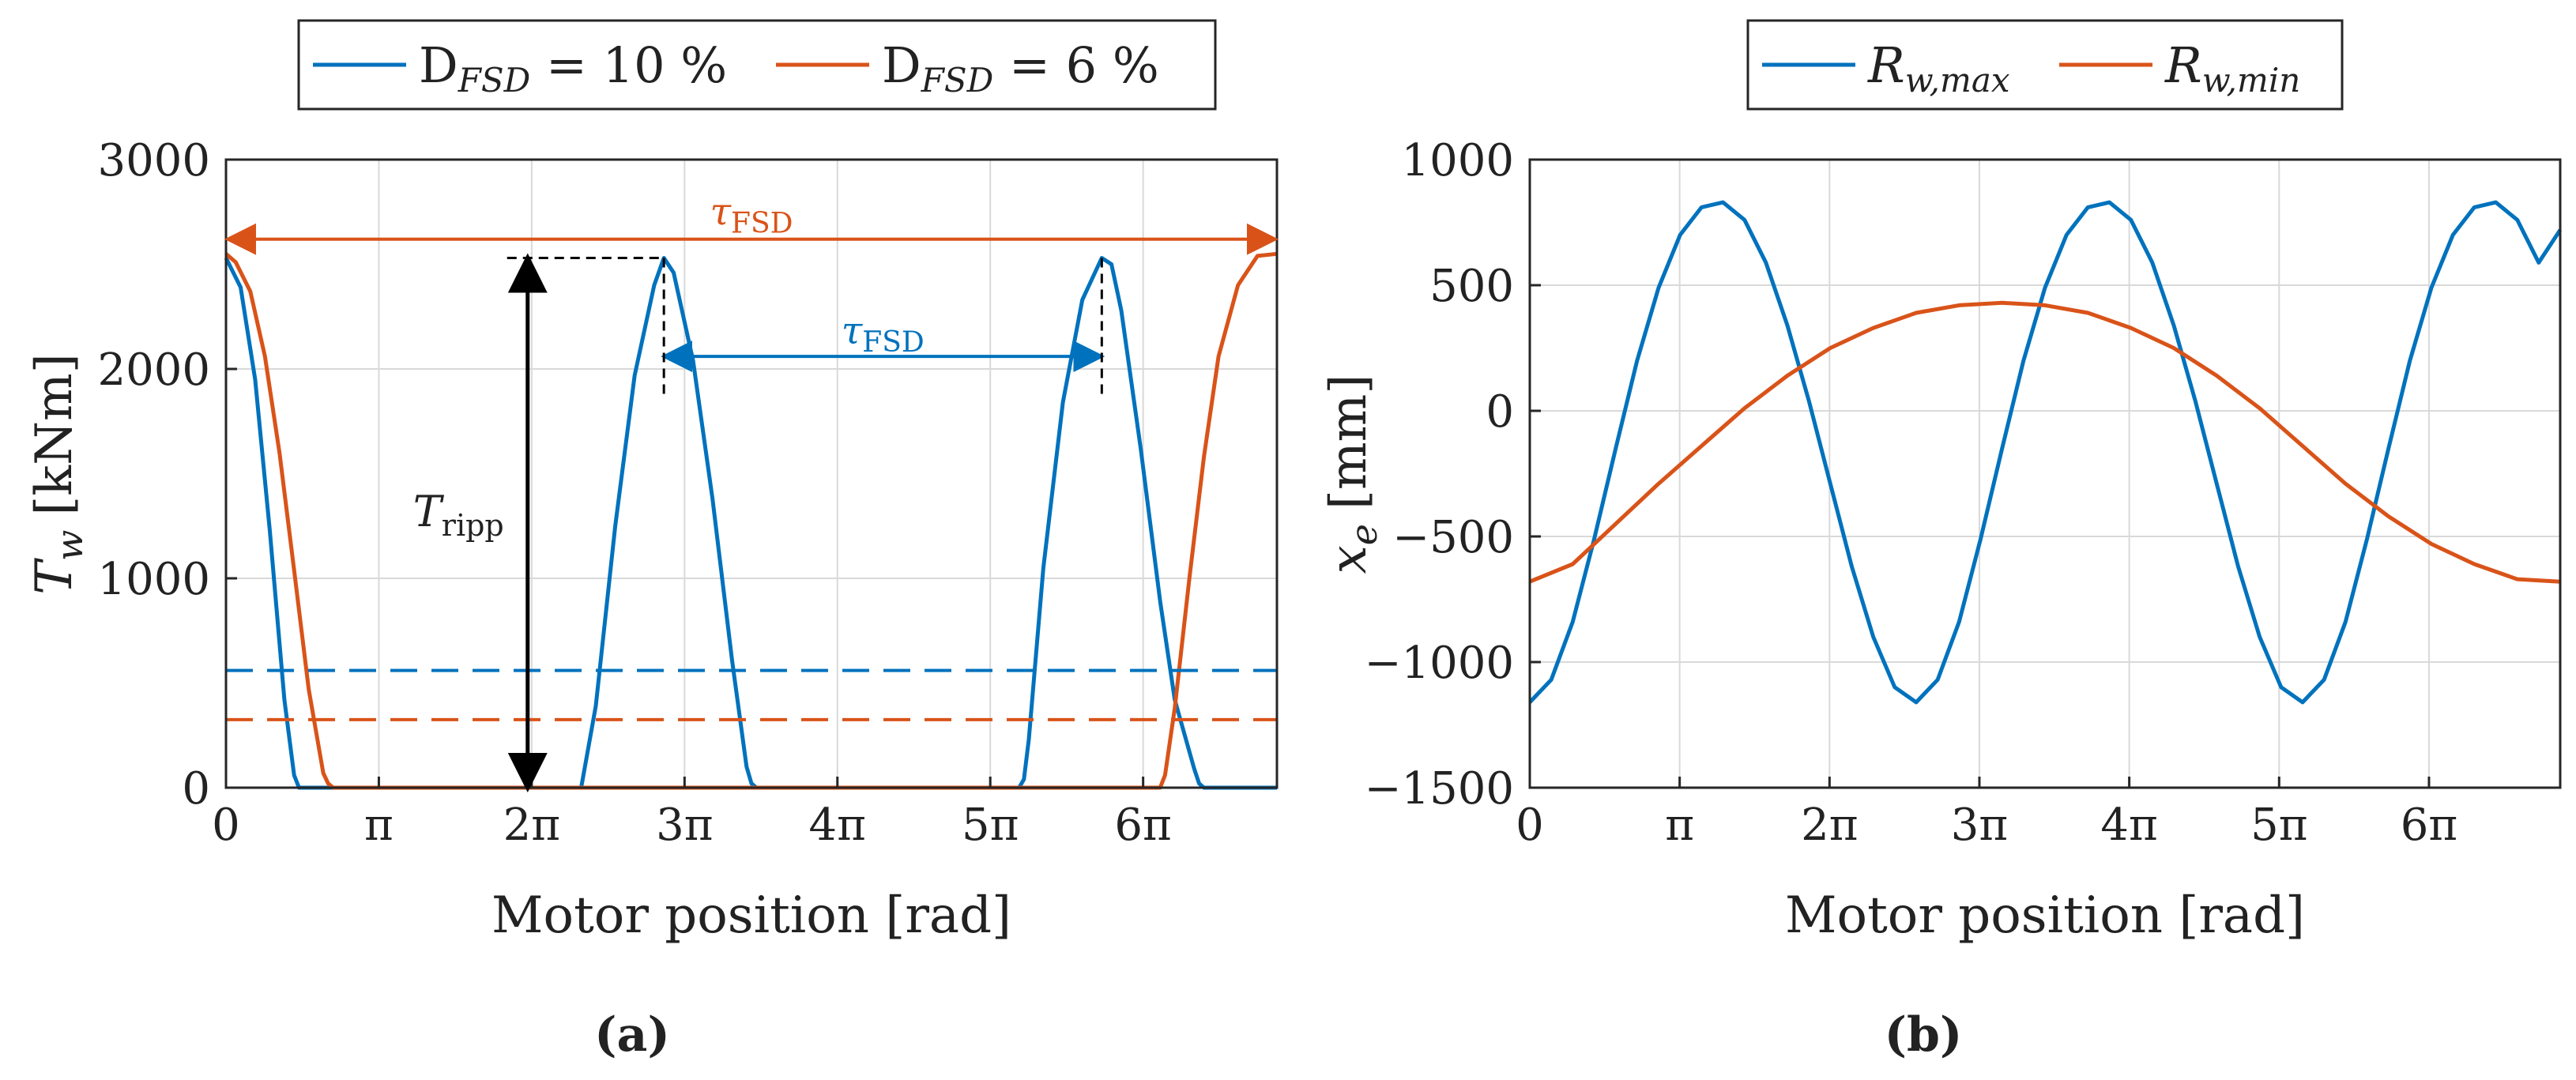 Image resolution: width=2576 pixels, height=1080 pixels. What do you see at coordinates (632, 1035) in the screenshot?
I see `panel-label-a: (a)` at bounding box center [632, 1035].